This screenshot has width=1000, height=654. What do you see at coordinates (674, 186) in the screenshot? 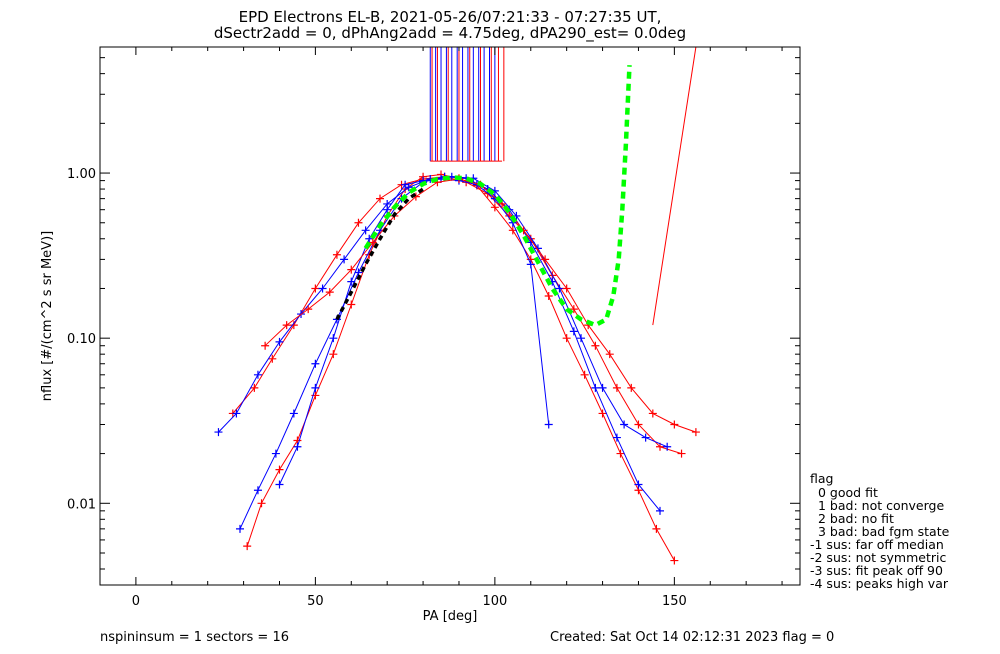
I see `red-rise-line` at bounding box center [674, 186].